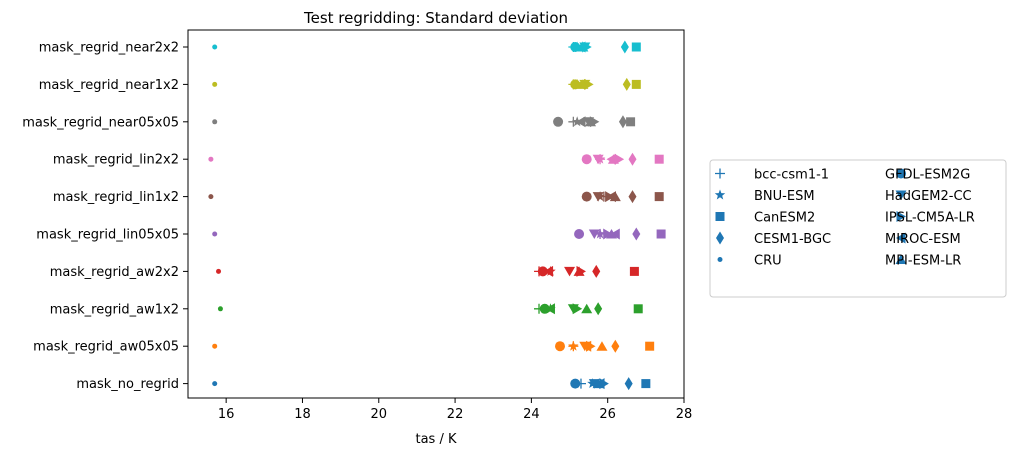  Describe the element at coordinates (791, 175) in the screenshot. I see `legend-label: bcc-csm1-1` at that location.